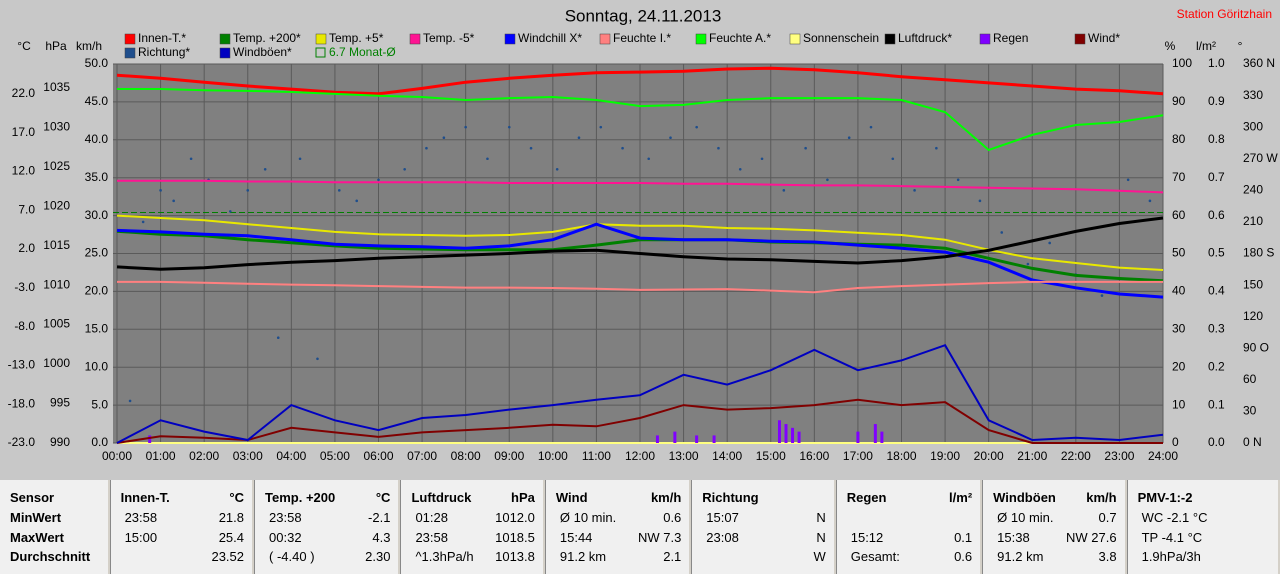  What do you see at coordinates (285, 537) in the screenshot?
I see `table-cell: 00:32` at bounding box center [285, 537].